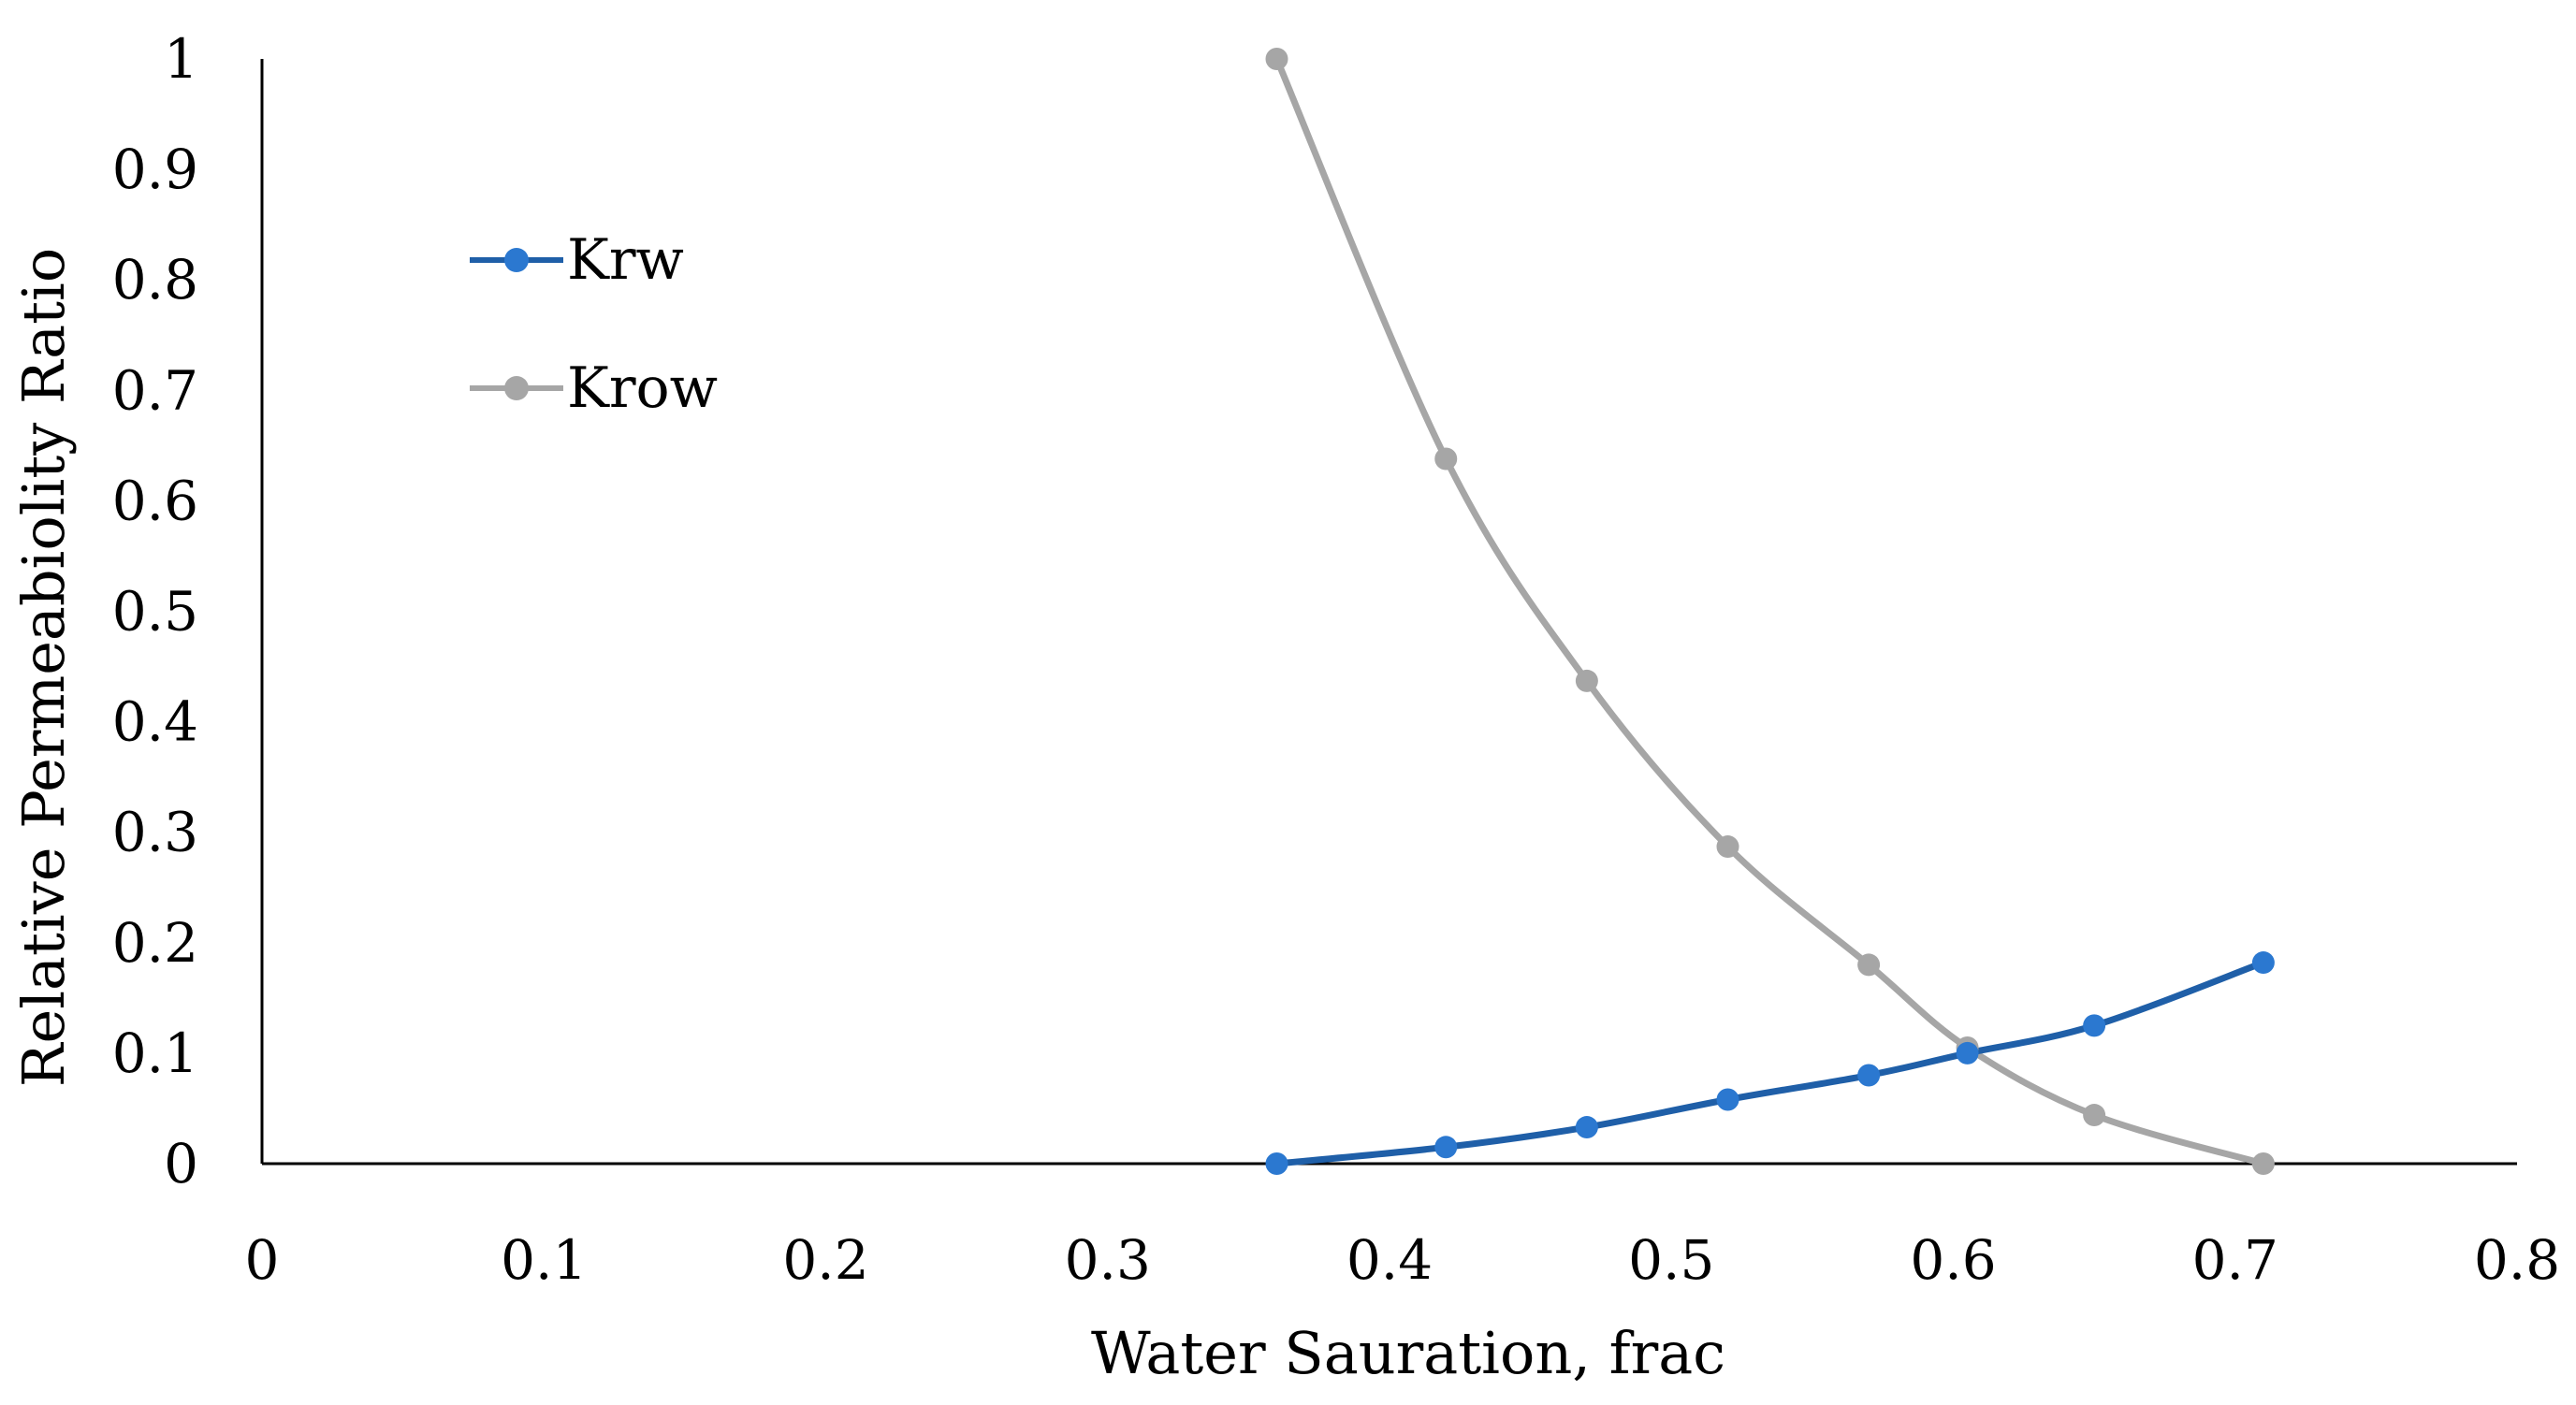 The width and height of the screenshot is (2576, 1405). Describe the element at coordinates (642, 388) in the screenshot. I see `legend-label-krow: Krow` at that location.